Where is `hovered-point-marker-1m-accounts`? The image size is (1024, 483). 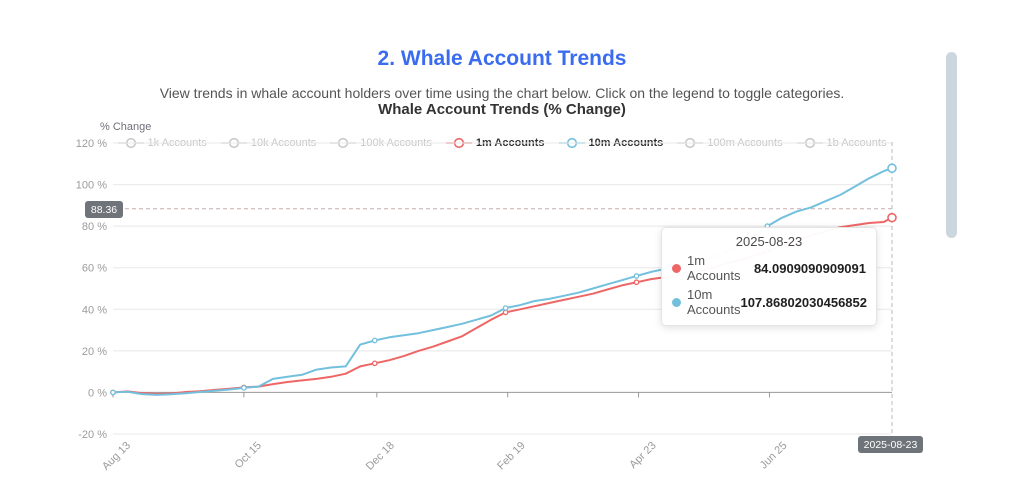
hovered-point-marker-1m-accounts is located at coordinates (892, 217).